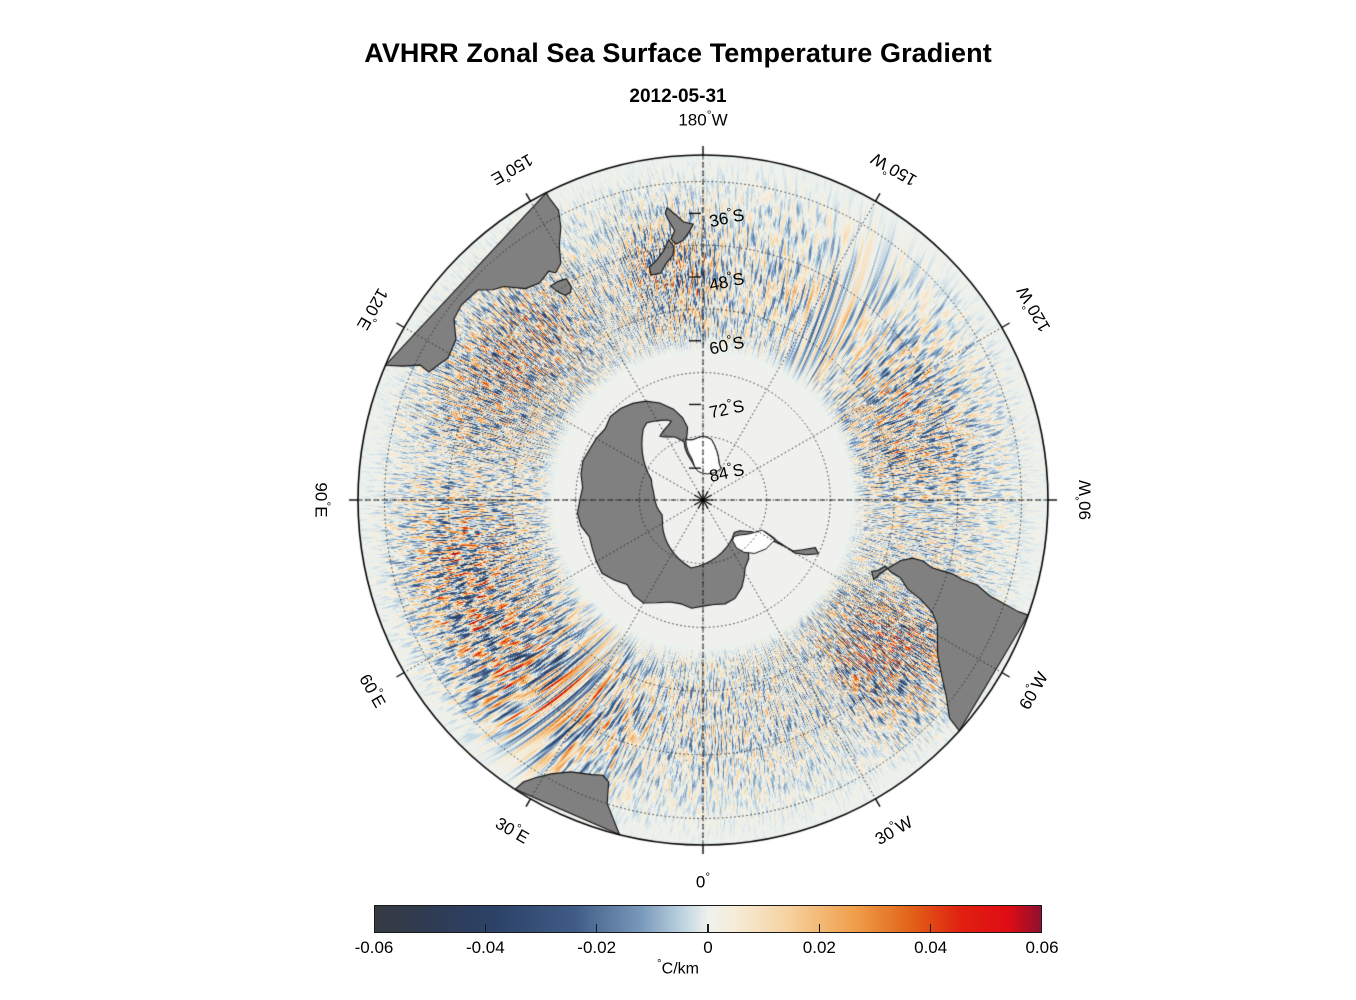  What do you see at coordinates (678, 968) in the screenshot?
I see `colorbar-unit-label: °C/km` at bounding box center [678, 968].